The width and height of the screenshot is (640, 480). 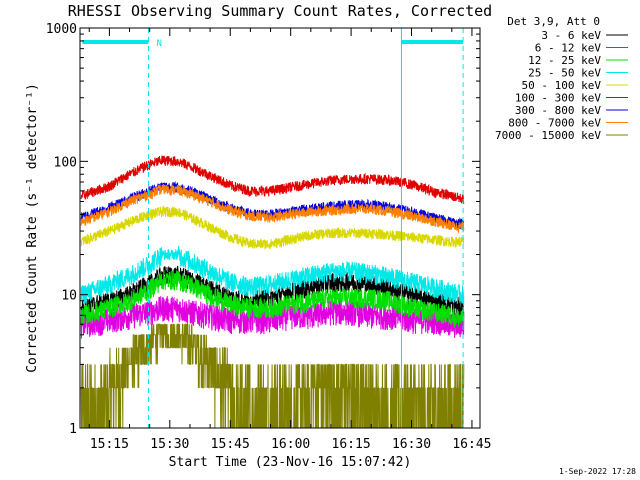 What do you see at coordinates (548, 135) in the screenshot?
I see `legend-label-7000-15000-kev: 7000 - 15000 keV` at bounding box center [548, 135].